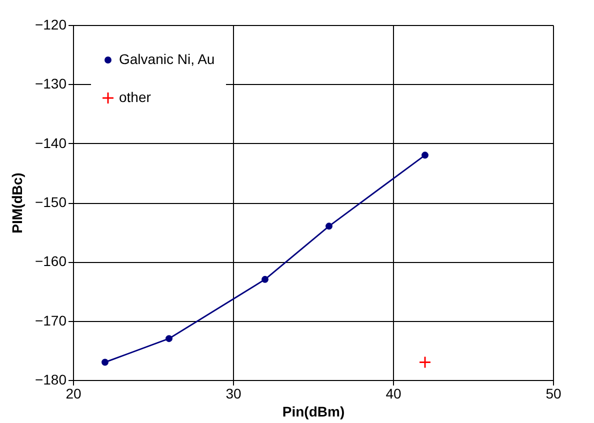 Image resolution: width=594 pixels, height=423 pixels. Describe the element at coordinates (394, 394) in the screenshot. I see `x-tick-label: 40` at that location.